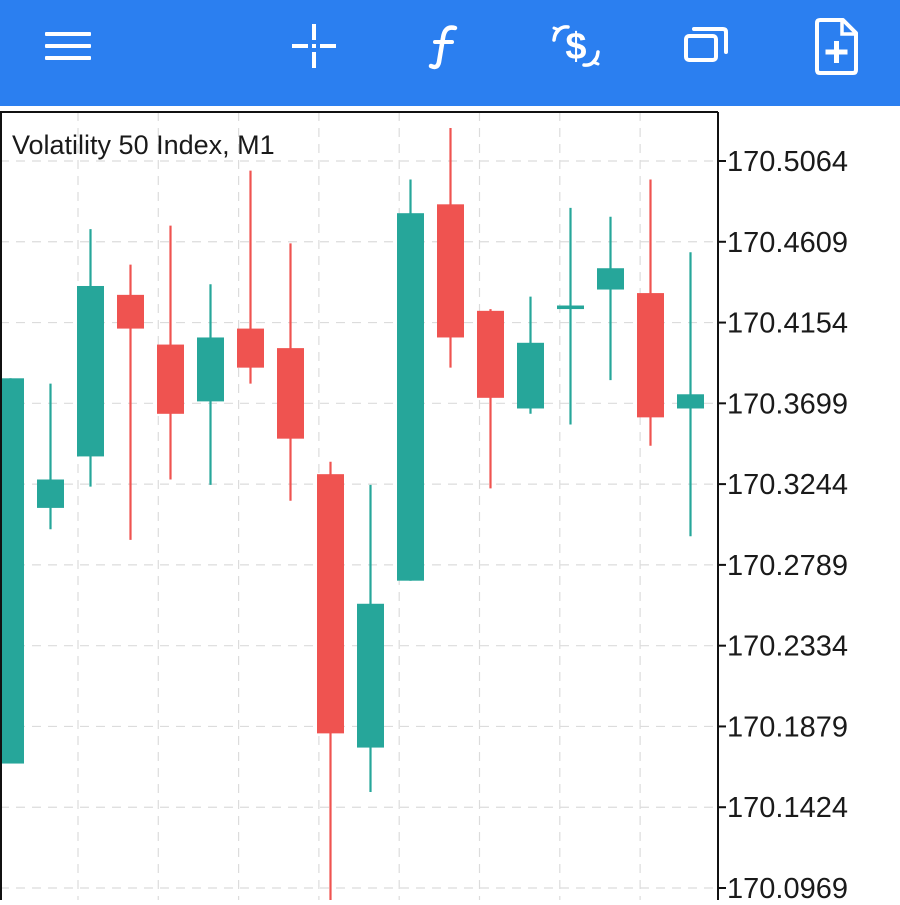 This screenshot has height=905, width=900. I want to click on price-tick-label: 170.1879, so click(787, 727).